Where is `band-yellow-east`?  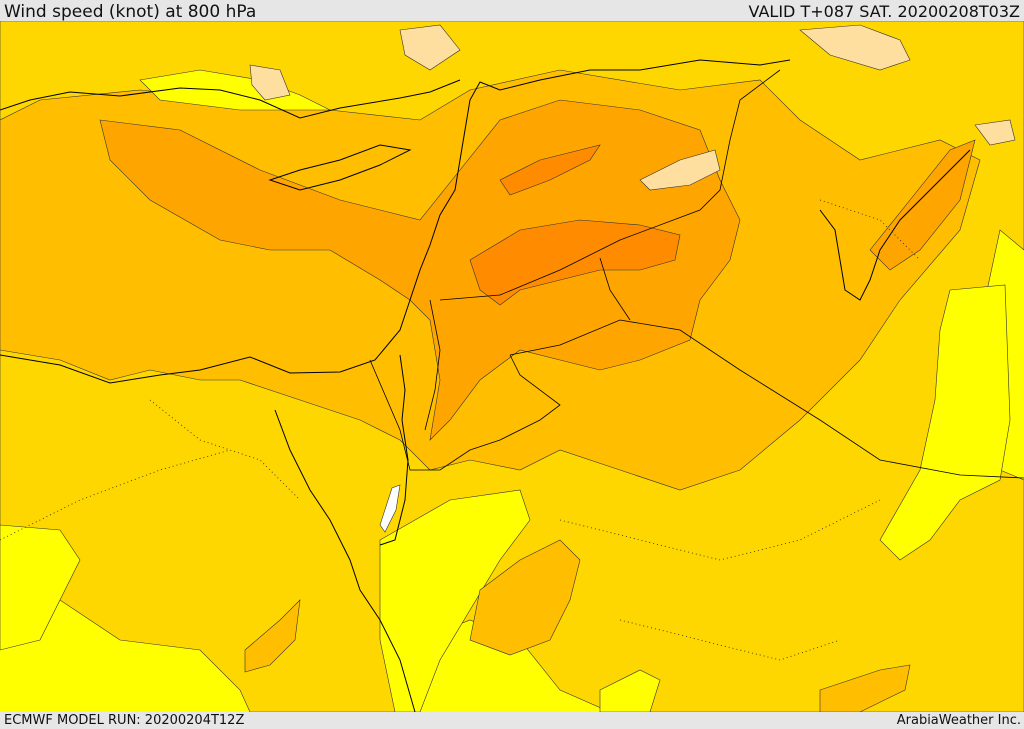
band-yellow-east is located at coordinates (945, 422).